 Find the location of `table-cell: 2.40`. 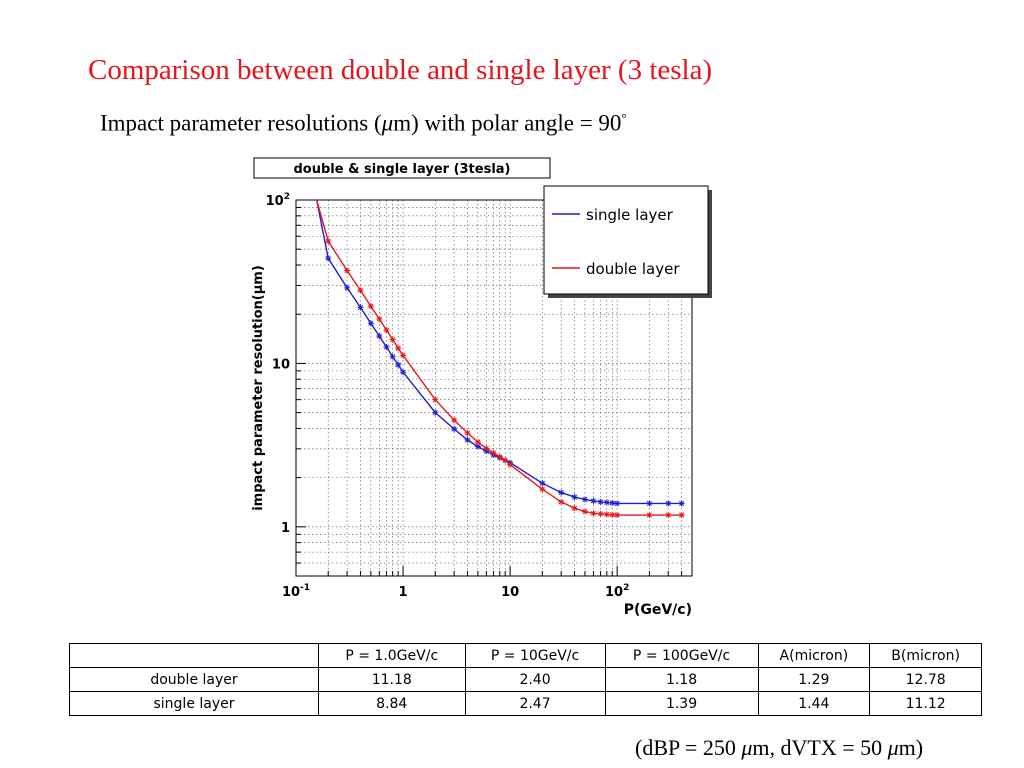

table-cell: 2.40 is located at coordinates (535, 679).